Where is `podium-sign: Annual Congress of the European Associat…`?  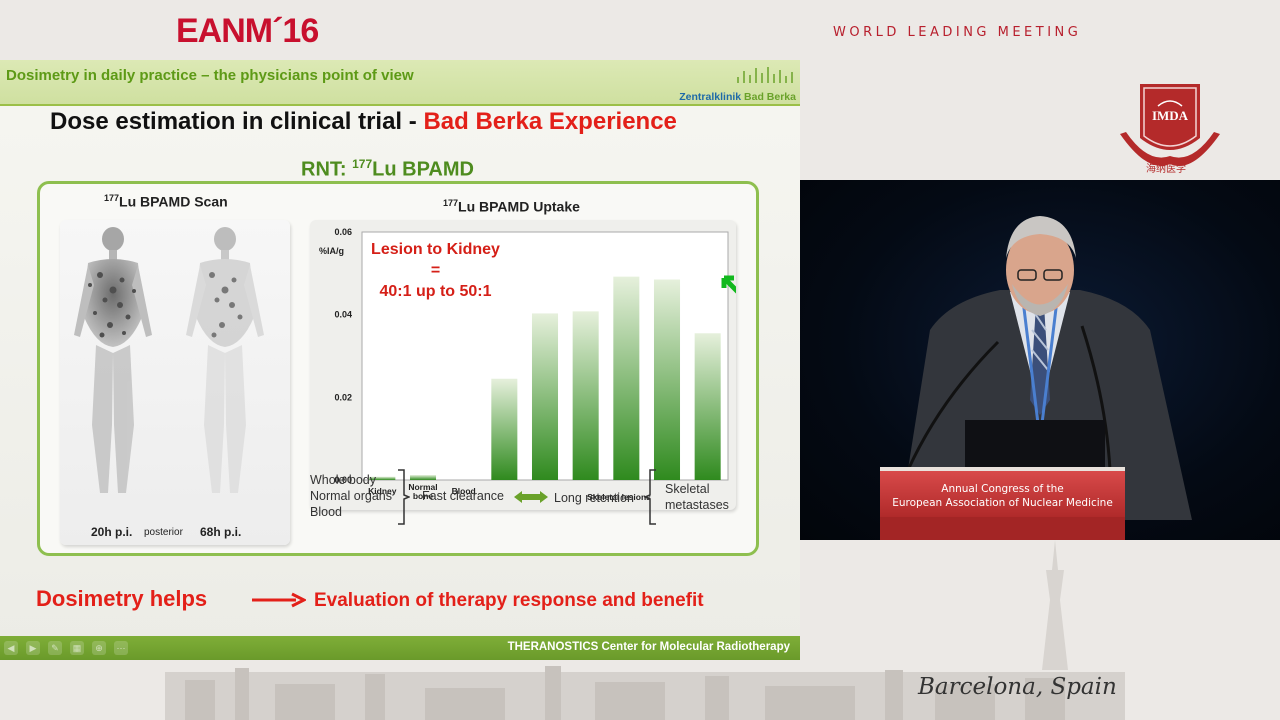
podium-sign: Annual Congress of the European Associat… is located at coordinates (1002, 492).